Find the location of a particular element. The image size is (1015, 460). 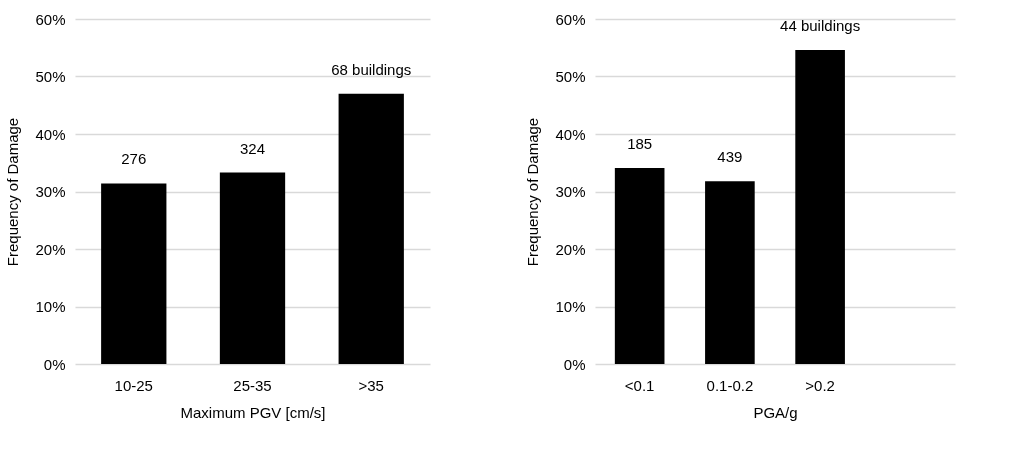

annotation: 185 is located at coordinates (640, 143).